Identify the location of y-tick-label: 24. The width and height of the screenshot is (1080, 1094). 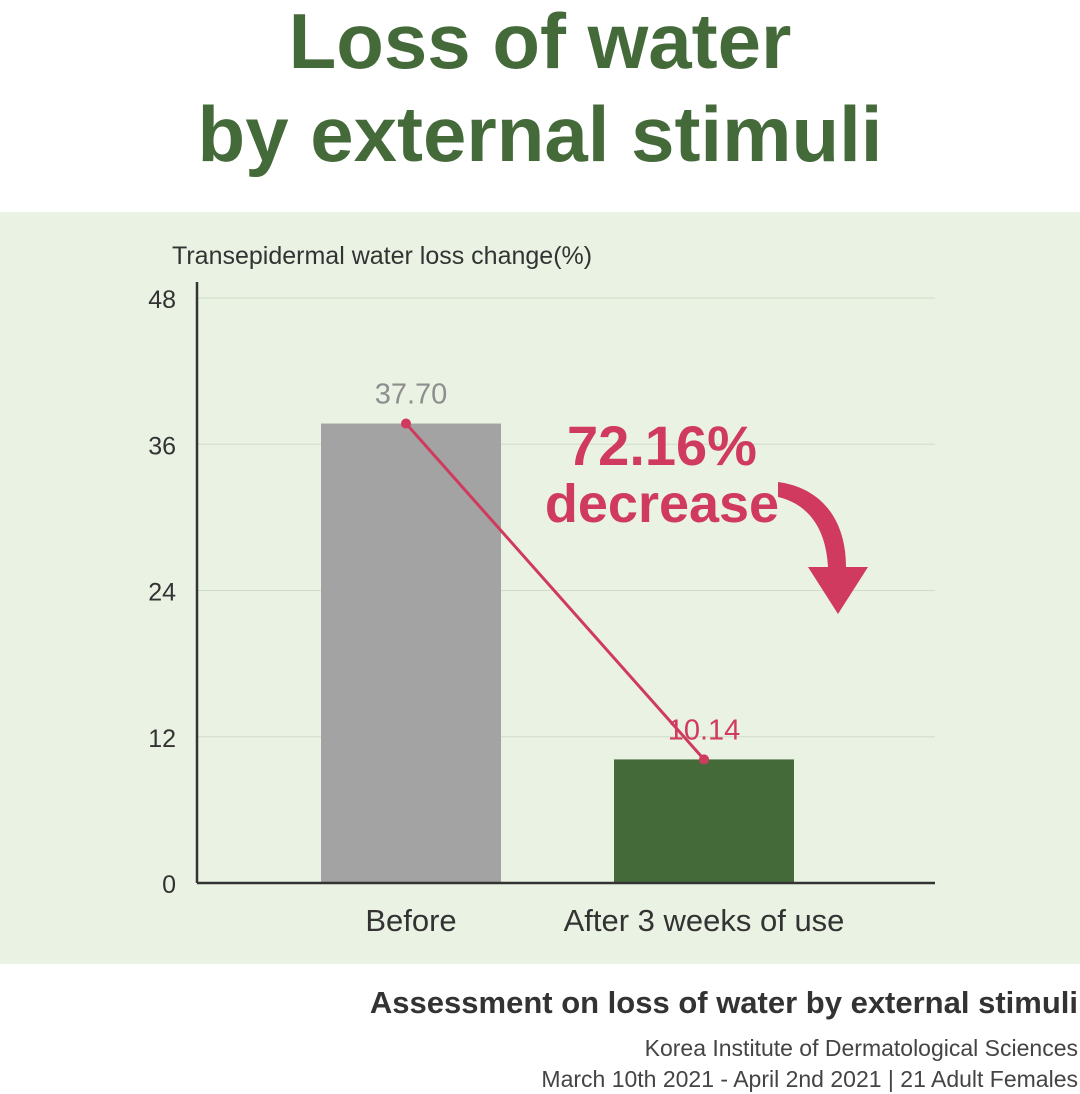
(162, 593).